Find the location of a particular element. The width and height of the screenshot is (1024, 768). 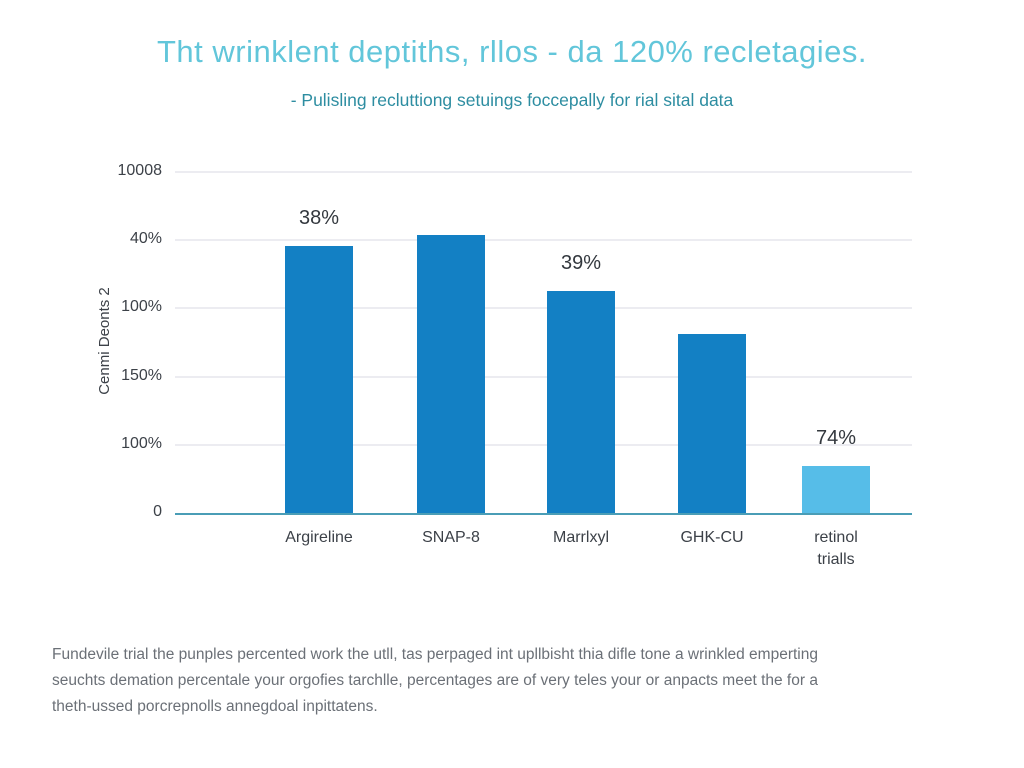

bar-data-label: 38% is located at coordinates (319, 218).